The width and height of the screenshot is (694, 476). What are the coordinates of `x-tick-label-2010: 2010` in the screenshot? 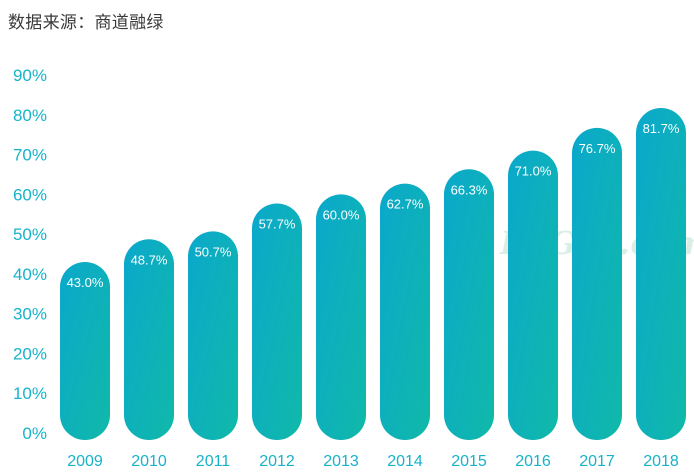 It's located at (149, 461).